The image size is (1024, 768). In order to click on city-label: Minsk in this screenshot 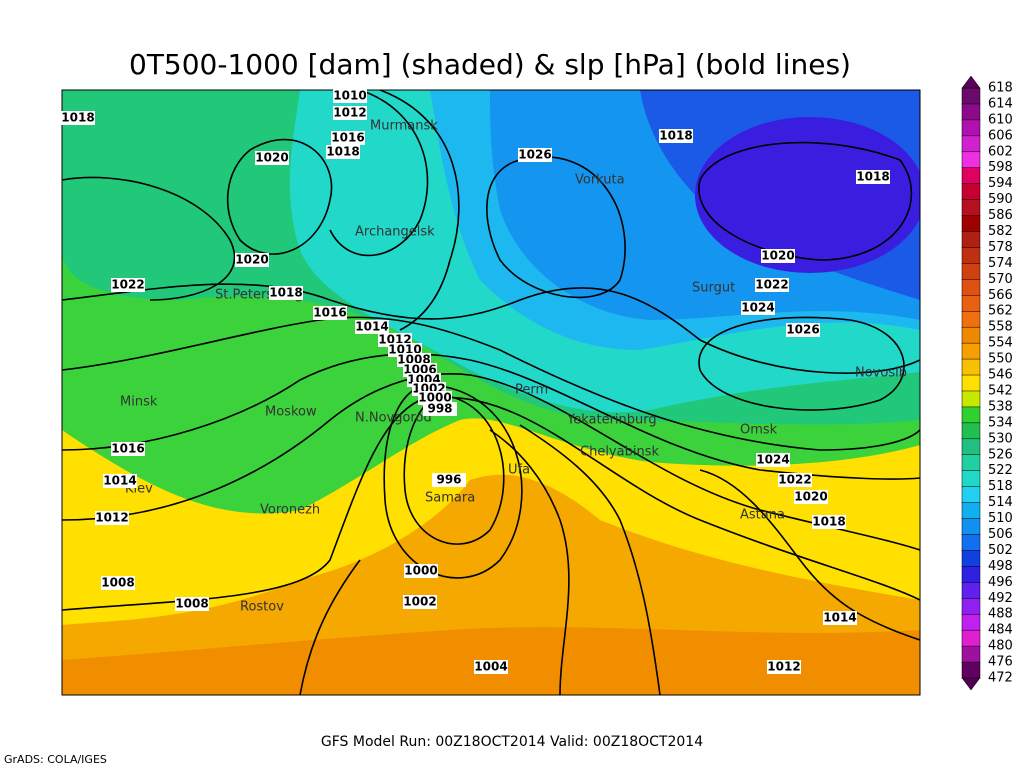, I will do `click(139, 402)`.